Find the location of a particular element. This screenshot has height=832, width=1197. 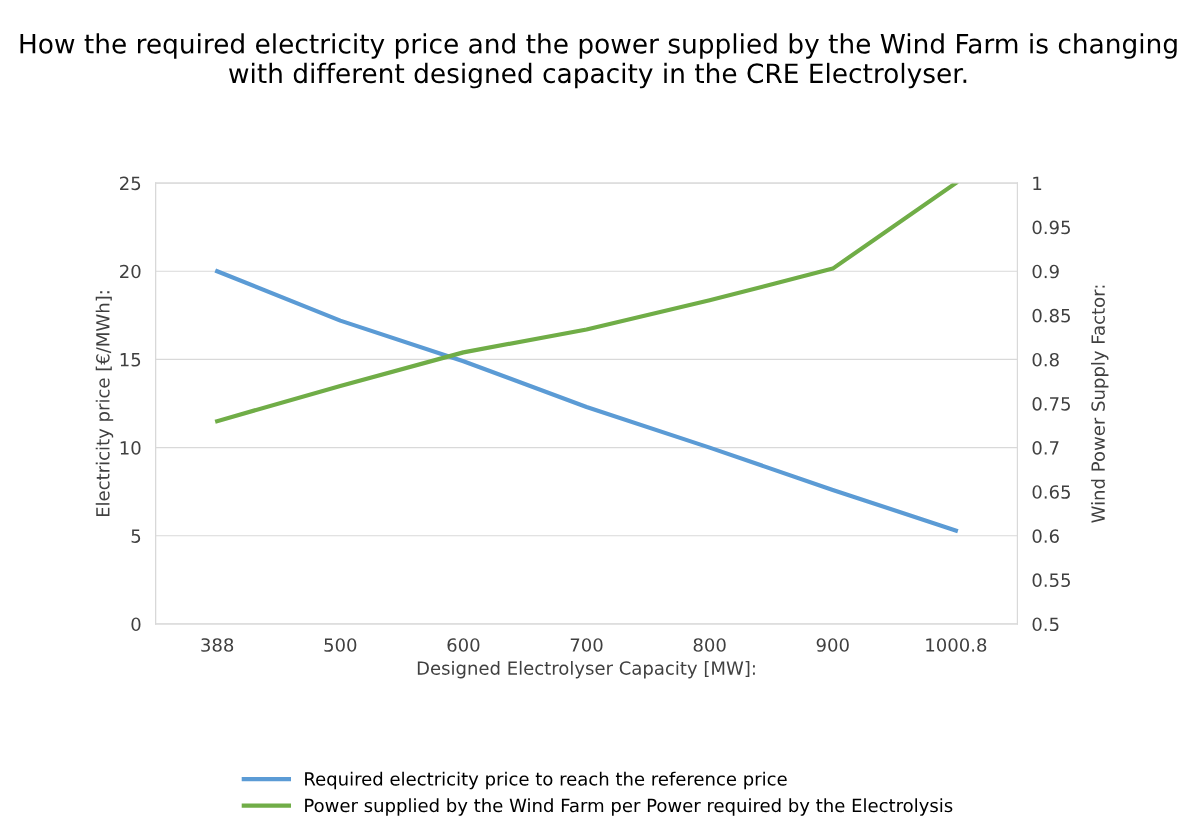

y2-tick-label: 0.9 is located at coordinates (1045, 271).